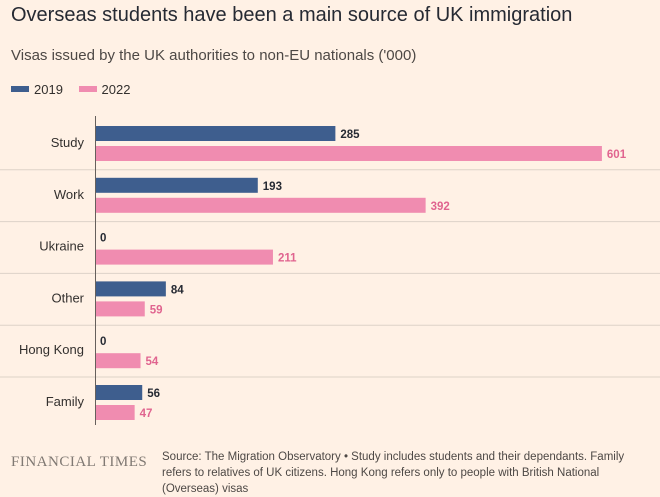 The width and height of the screenshot is (660, 497). What do you see at coordinates (287, 259) in the screenshot?
I see `data-label-2022-ukraine: 211` at bounding box center [287, 259].